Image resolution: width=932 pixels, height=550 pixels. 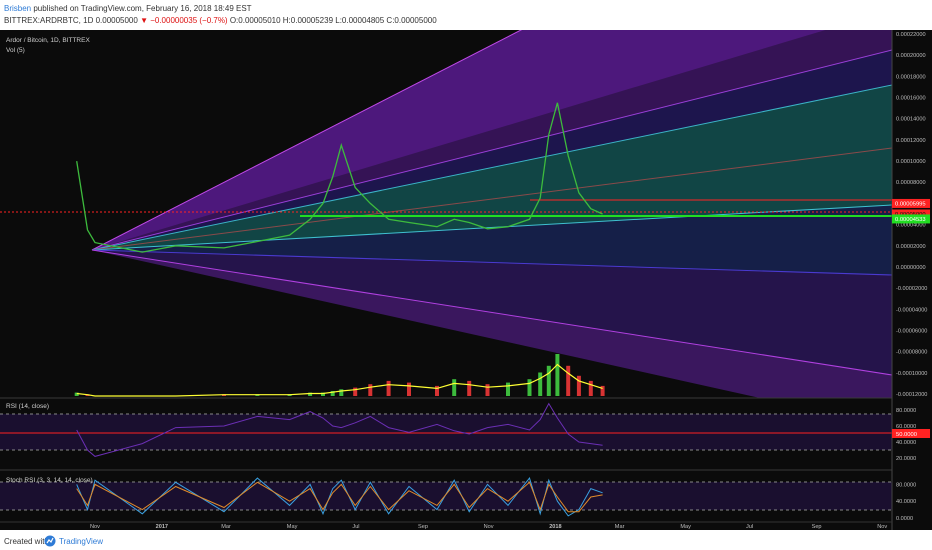 What do you see at coordinates (911, 120) in the screenshot?
I see `price-tick-label: 0.00014000` at bounding box center [911, 120].